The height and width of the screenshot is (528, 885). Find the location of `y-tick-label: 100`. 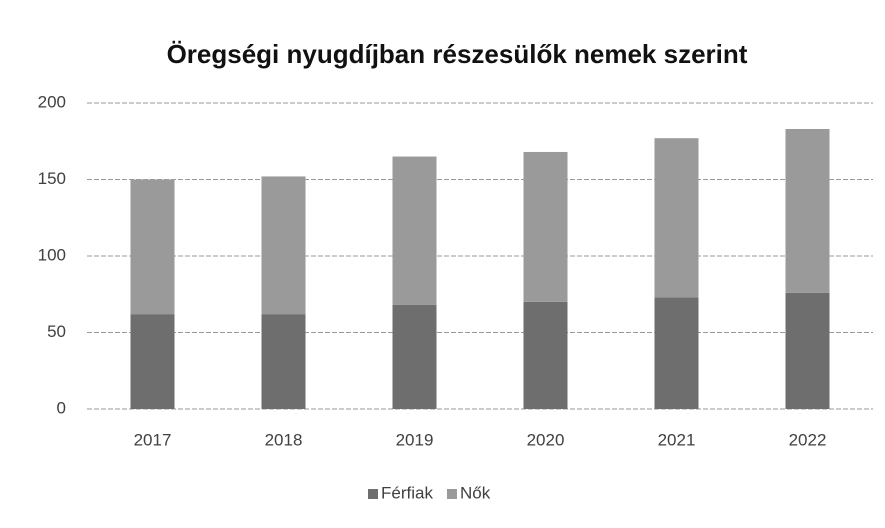

y-tick-label: 100 is located at coordinates (52, 254).